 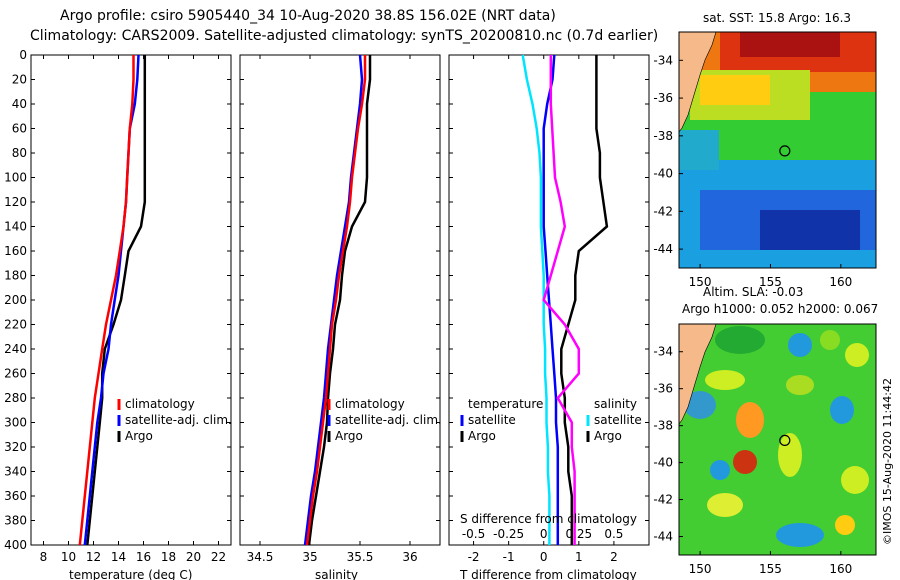 What do you see at coordinates (548, 519) in the screenshot?
I see `s-difference-xlabel: S difference from climatology` at bounding box center [548, 519].